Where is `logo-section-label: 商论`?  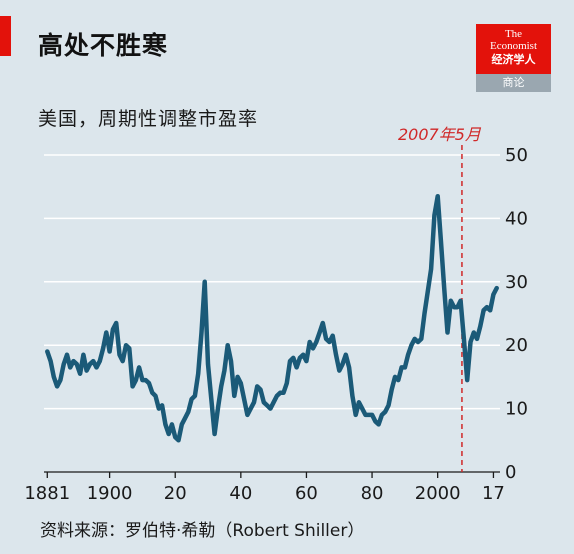 logo-section-label: 商论 is located at coordinates (513, 83).